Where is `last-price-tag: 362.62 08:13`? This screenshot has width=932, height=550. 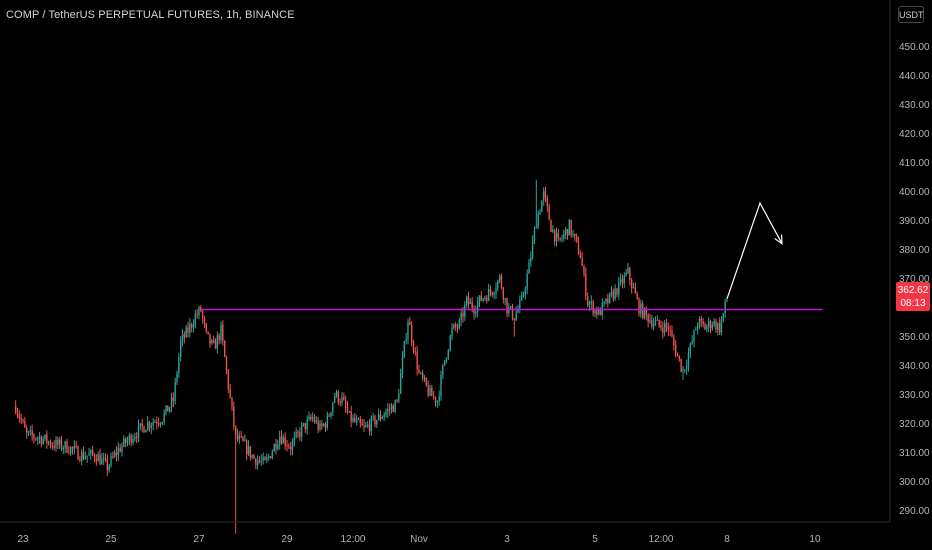 last-price-tag: 362.62 08:13 is located at coordinates (913, 296).